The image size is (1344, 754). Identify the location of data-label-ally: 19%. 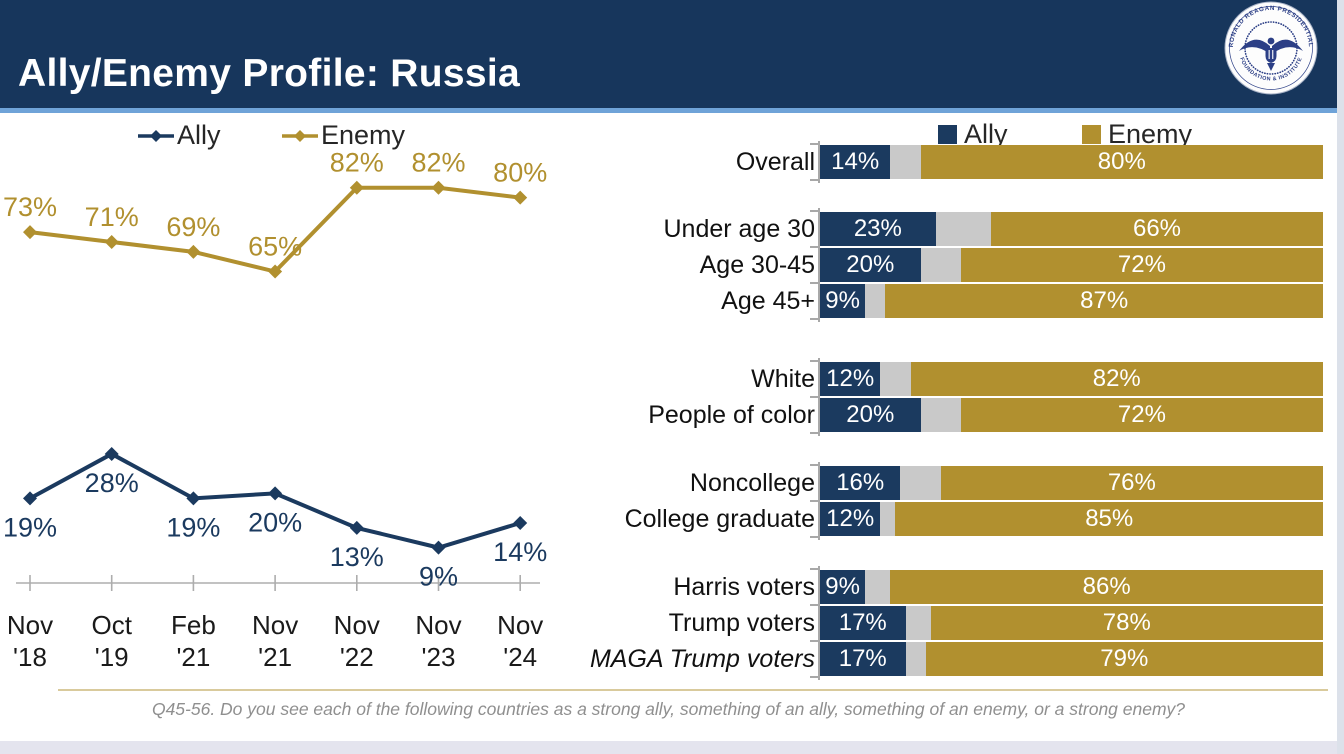
(193, 527).